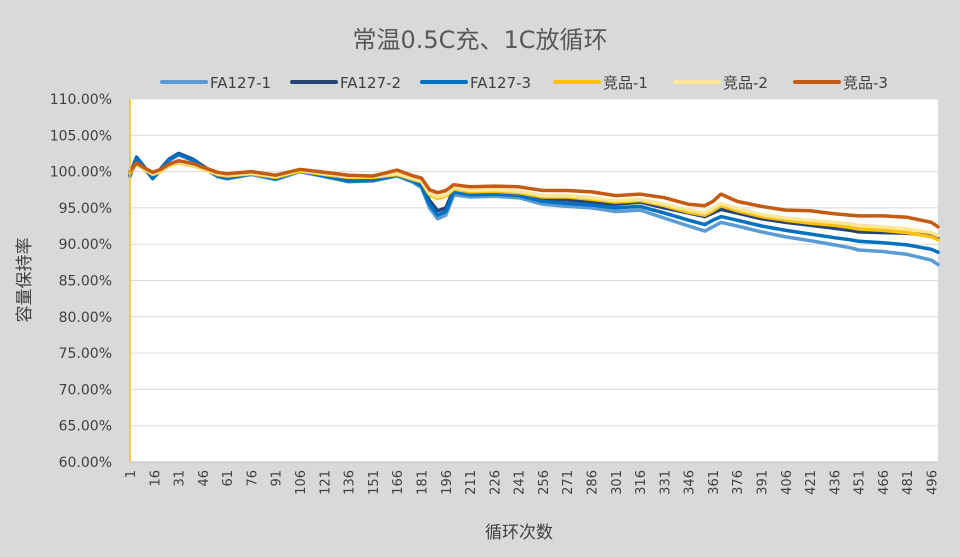  I want to click on x-tick-label: 196, so click(447, 482).